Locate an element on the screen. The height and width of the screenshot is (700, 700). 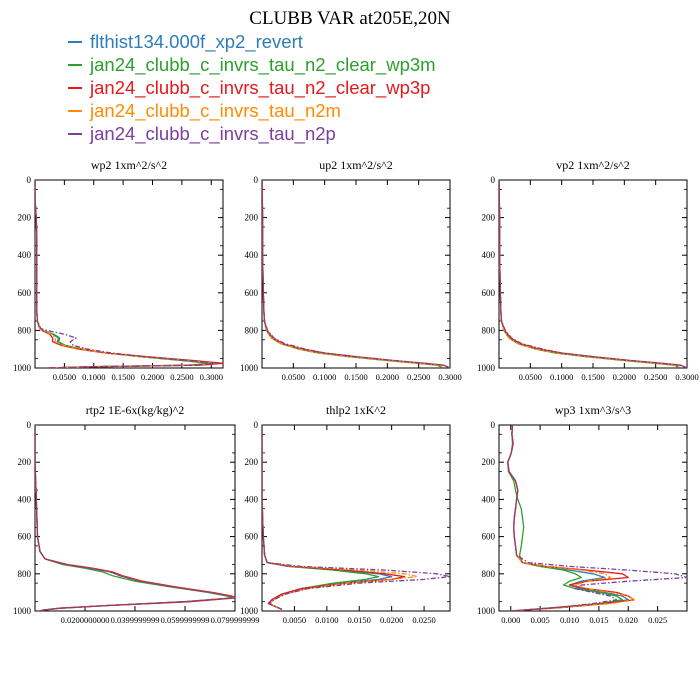
subplot-title: vp2 1xm^2/s^2 is located at coordinates (593, 165).